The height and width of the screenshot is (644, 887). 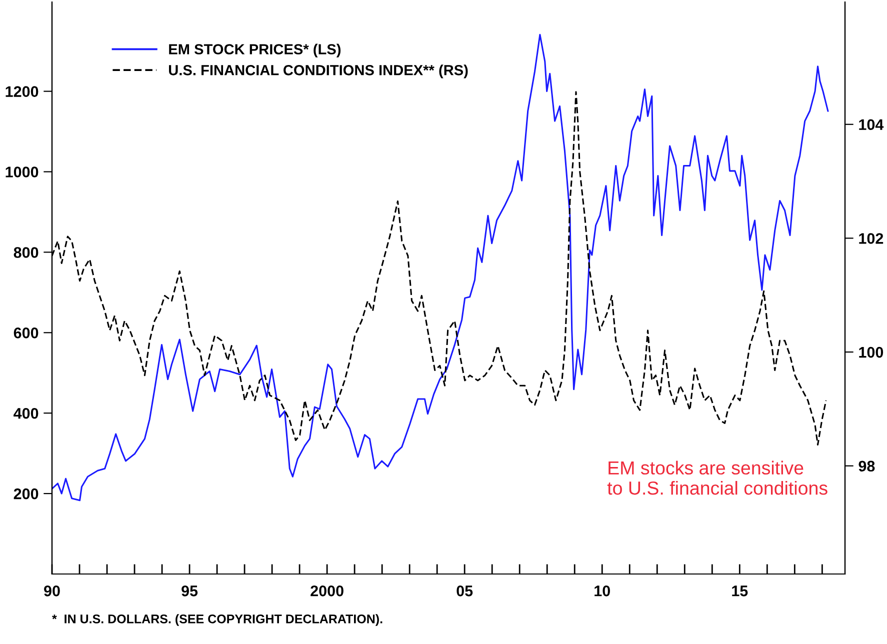 I want to click on x-tick-label: 95, so click(x=190, y=591).